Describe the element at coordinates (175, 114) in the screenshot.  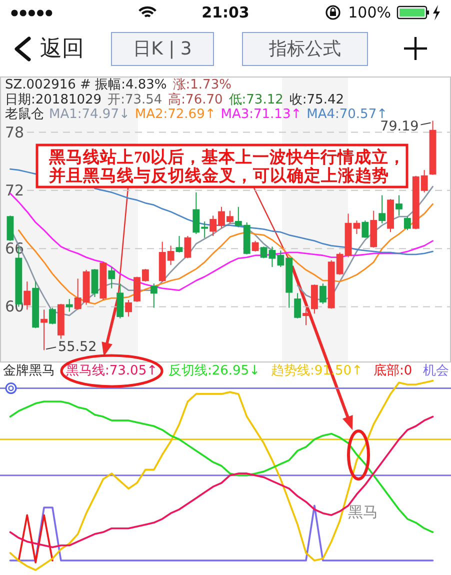
I see `text: MA2:72.69↑` at that location.